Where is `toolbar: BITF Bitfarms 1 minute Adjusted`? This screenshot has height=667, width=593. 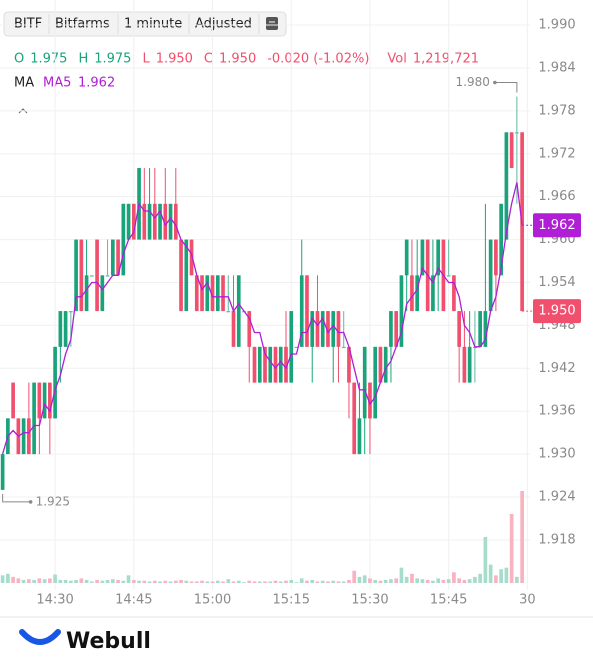 toolbar: BITF Bitfarms 1 minute Adjusted is located at coordinates (145, 24).